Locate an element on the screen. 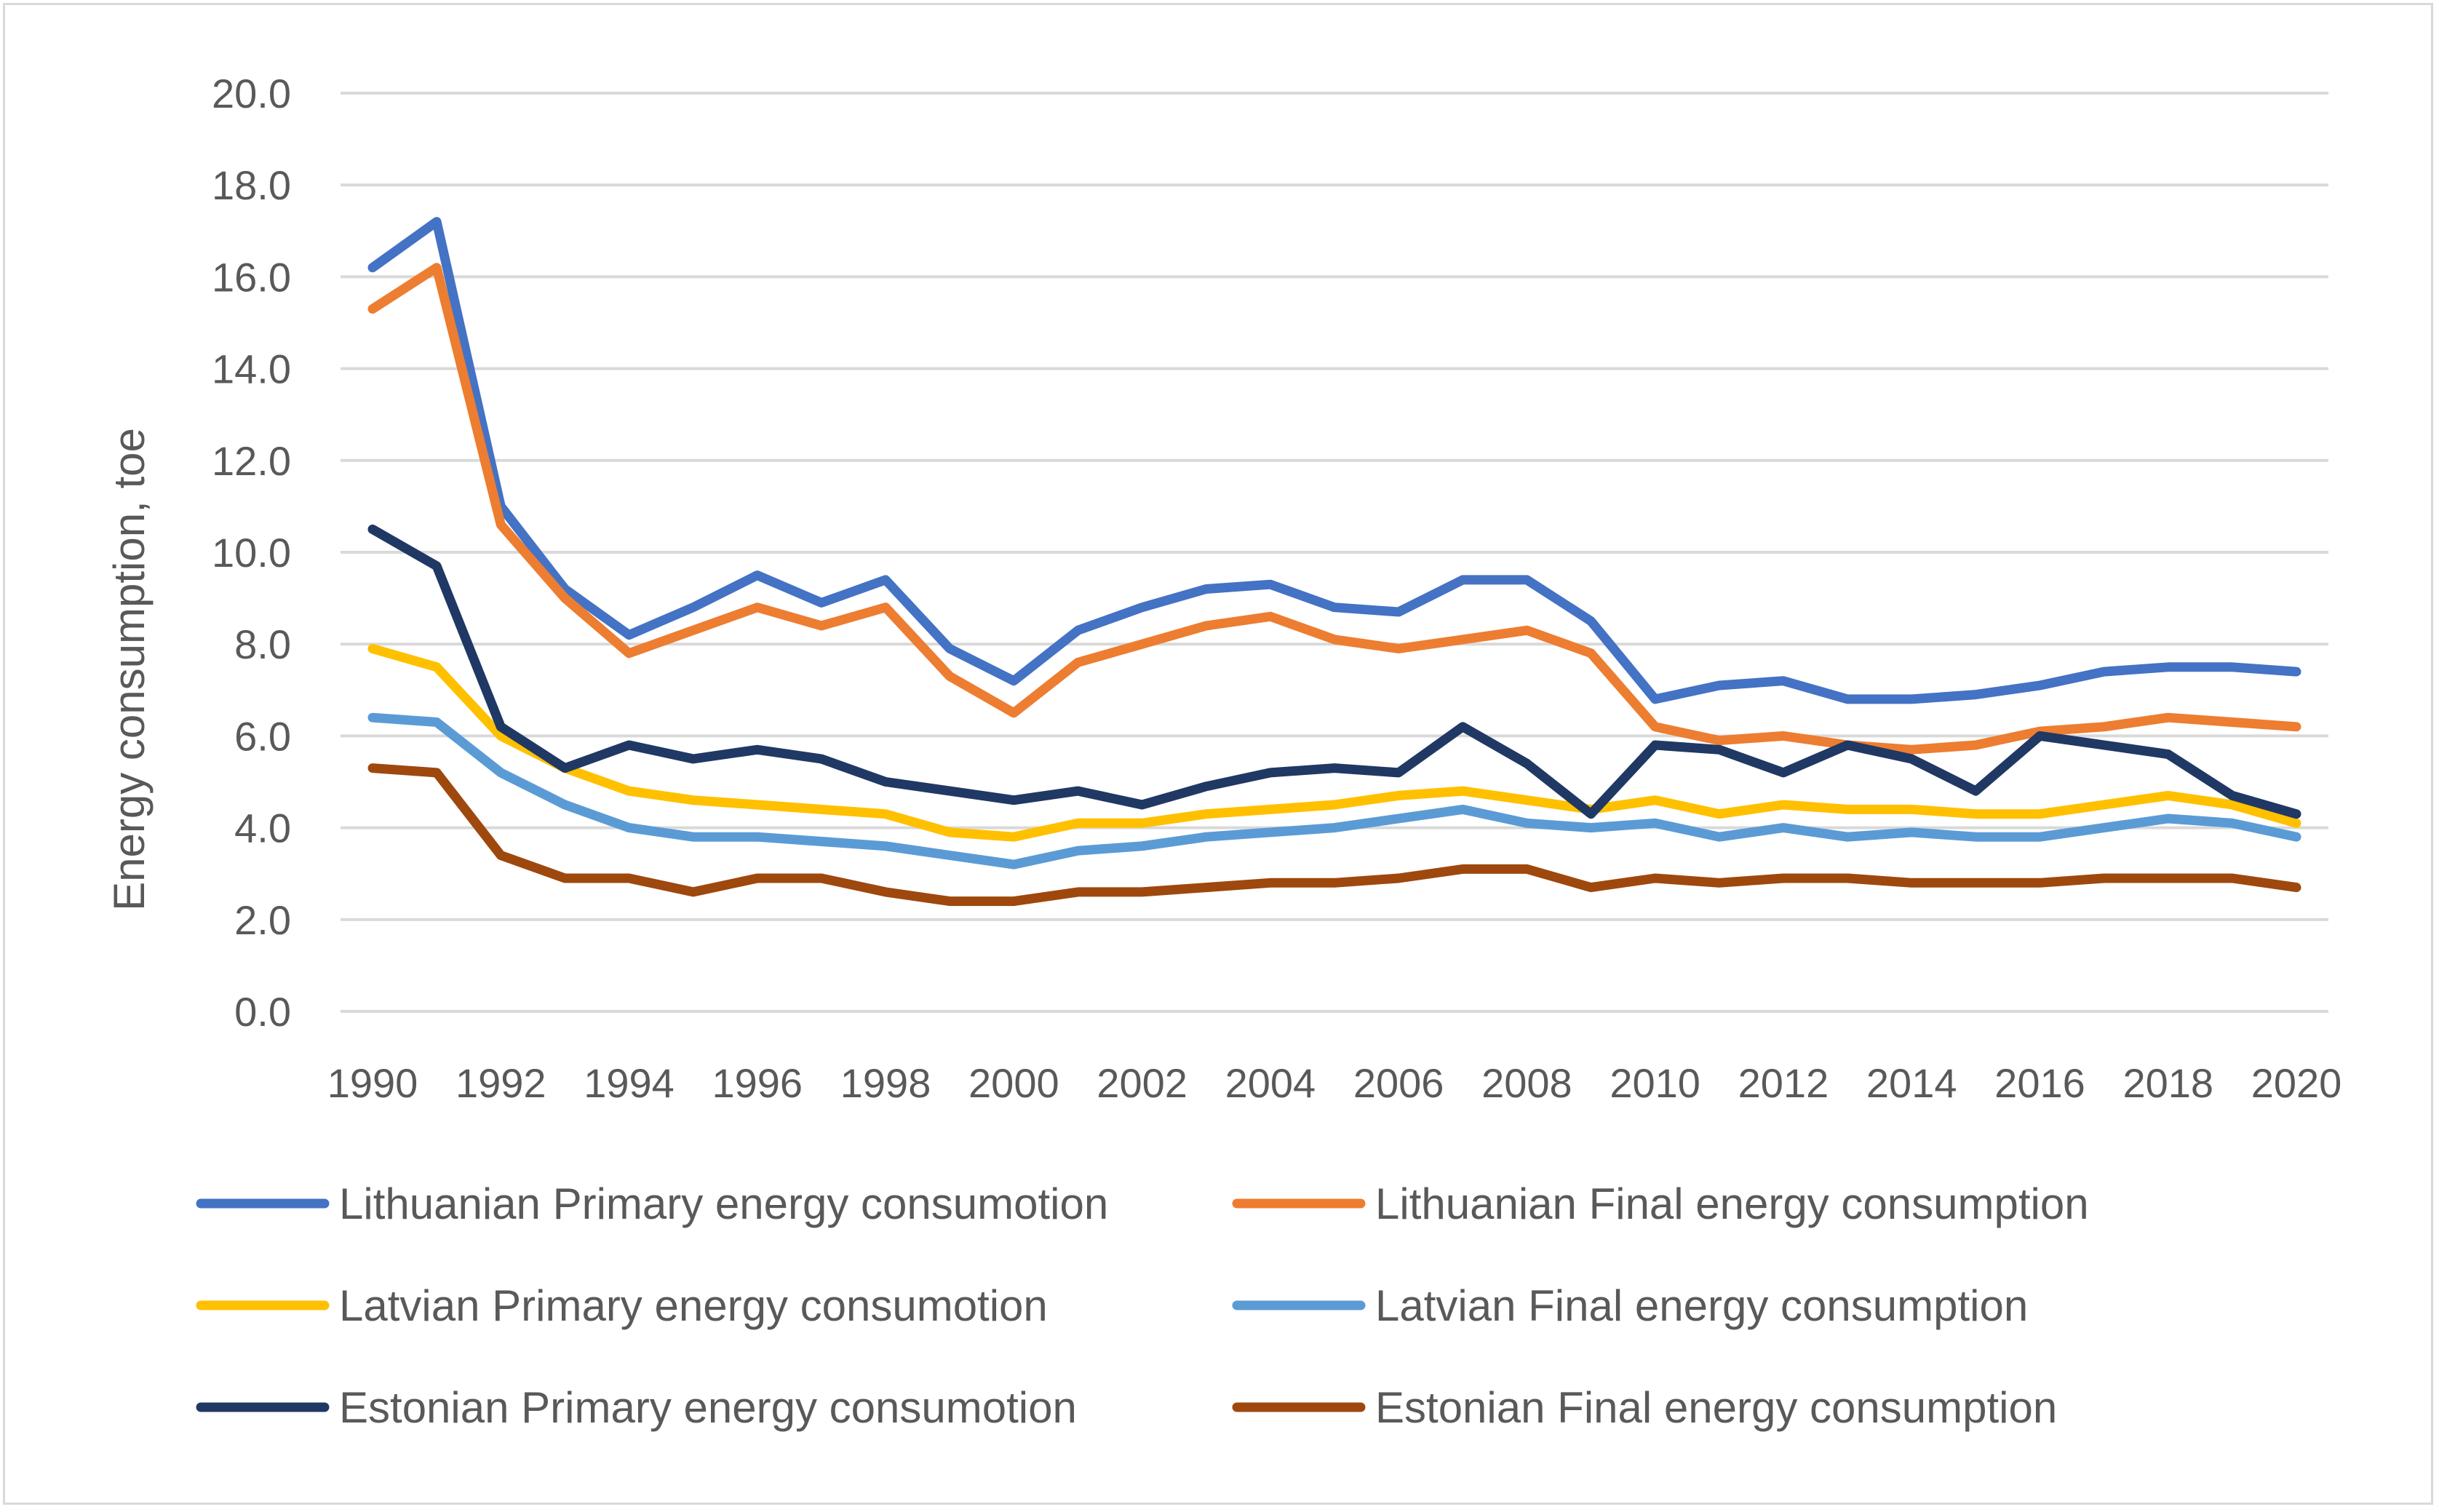 Image resolution: width=2439 pixels, height=1512 pixels. legend-label: Estonian Primary energy consumotion is located at coordinates (708, 1407).